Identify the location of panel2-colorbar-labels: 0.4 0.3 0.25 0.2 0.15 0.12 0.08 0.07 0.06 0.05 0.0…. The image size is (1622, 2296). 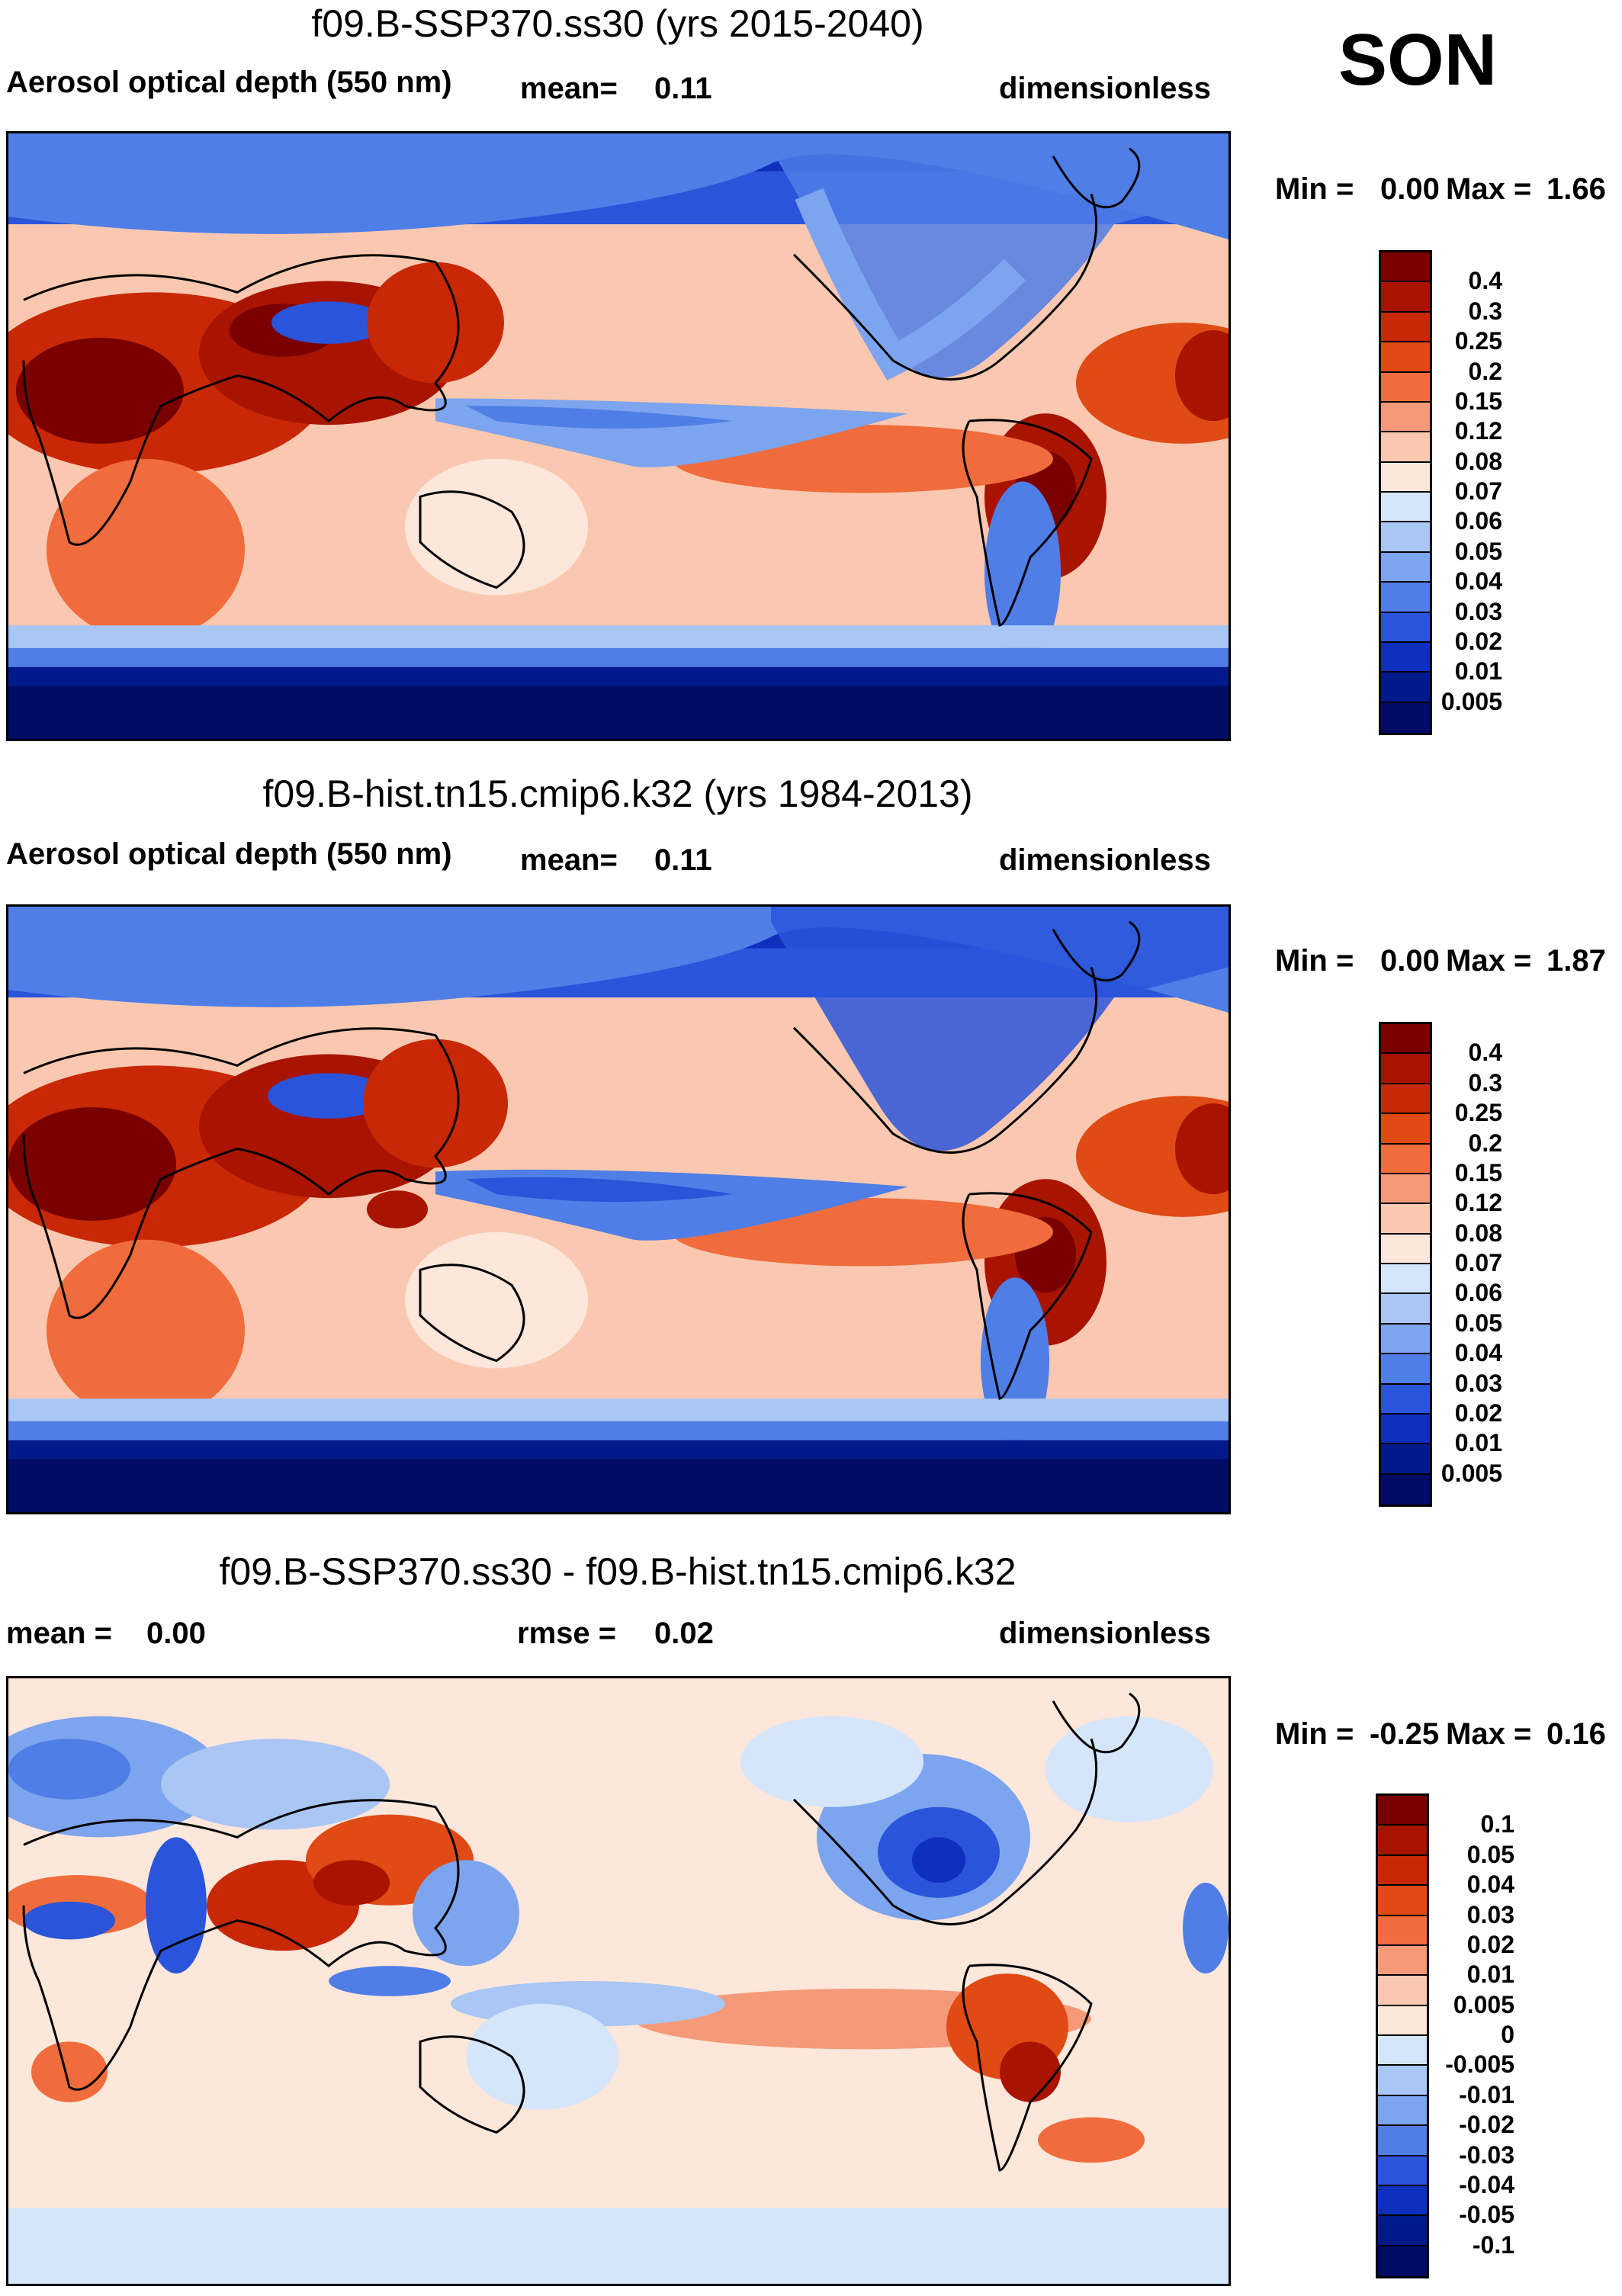
(1468, 1264).